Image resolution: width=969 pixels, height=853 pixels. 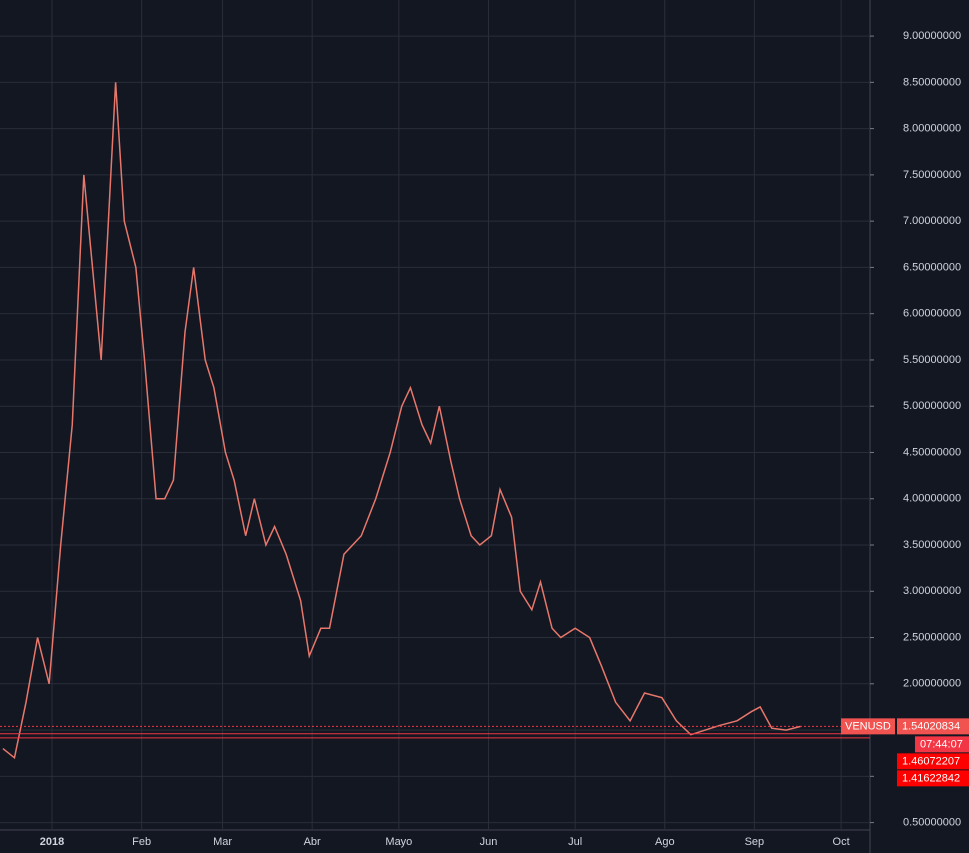 I want to click on y-tick-label: 7.00000000, so click(x=932, y=221).